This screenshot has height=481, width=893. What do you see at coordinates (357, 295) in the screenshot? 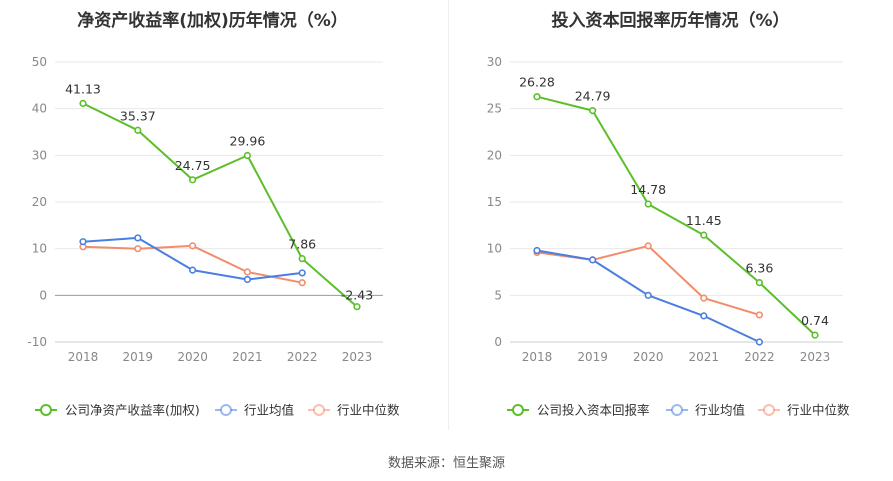
I see `data-label: -2.43` at bounding box center [357, 295].